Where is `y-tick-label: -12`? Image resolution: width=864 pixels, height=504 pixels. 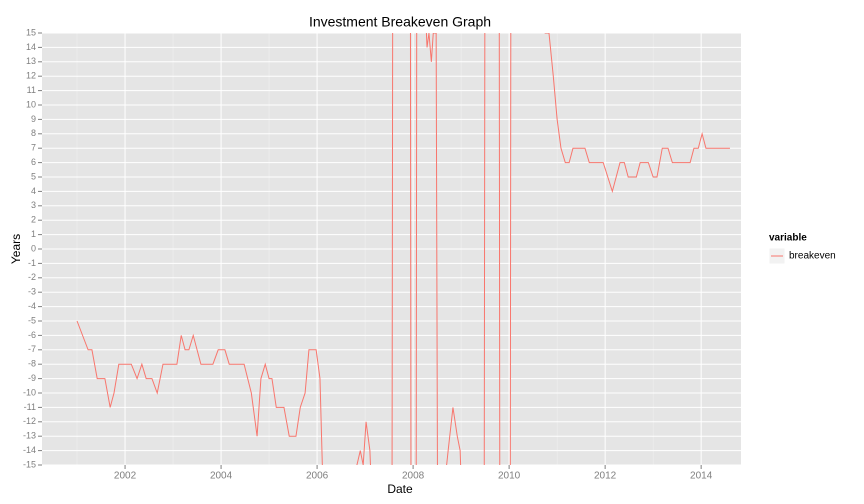
y-tick-label: -12 is located at coordinates (29, 421).